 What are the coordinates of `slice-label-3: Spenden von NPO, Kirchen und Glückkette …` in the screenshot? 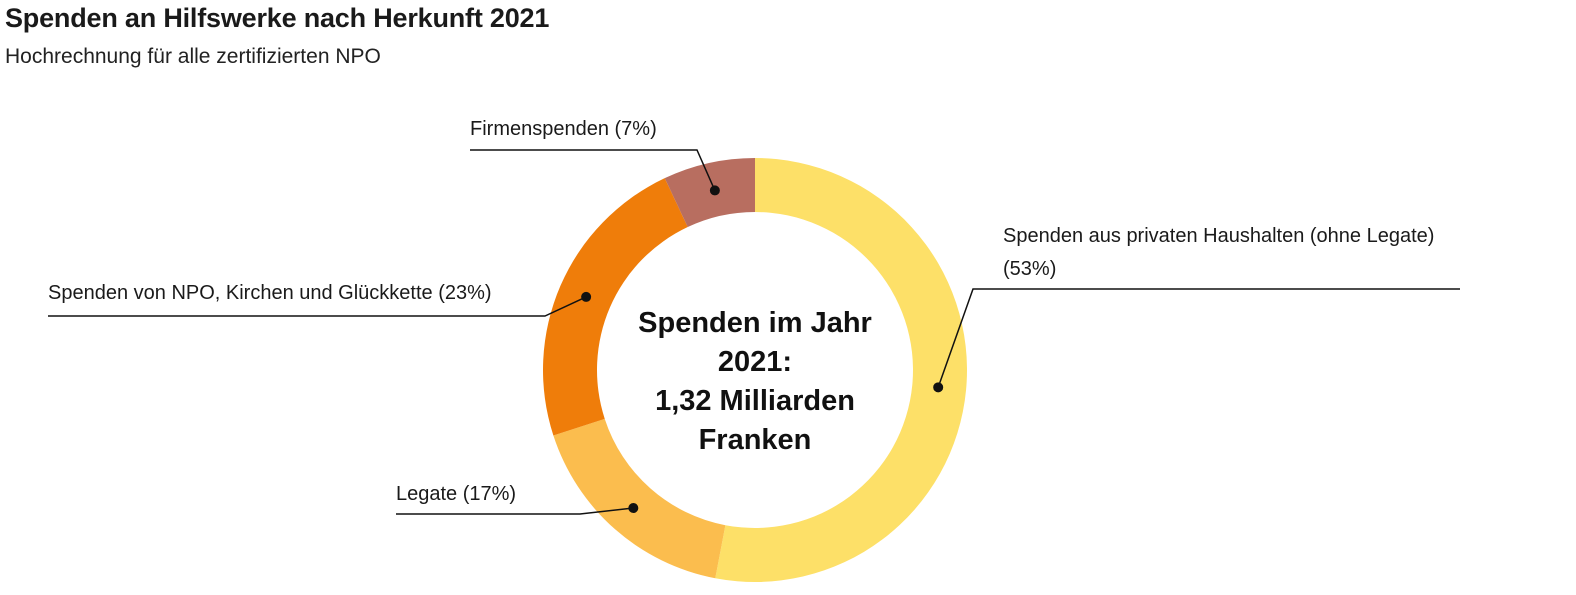 It's located at (270, 293).